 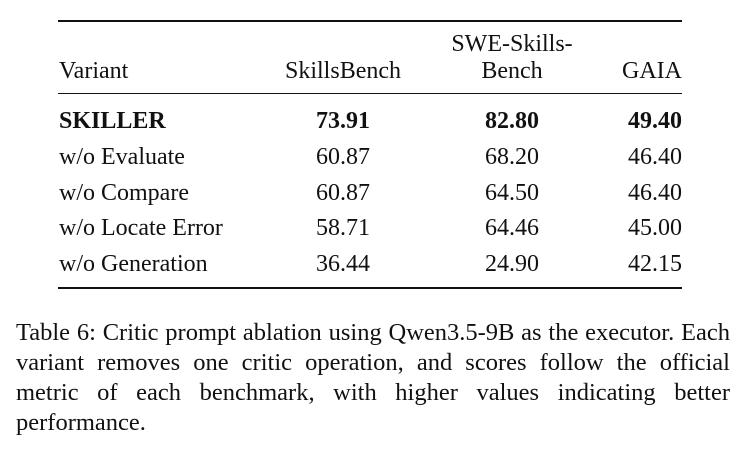 What do you see at coordinates (141, 228) in the screenshot?
I see `row-variant: w/o Locate Error` at bounding box center [141, 228].